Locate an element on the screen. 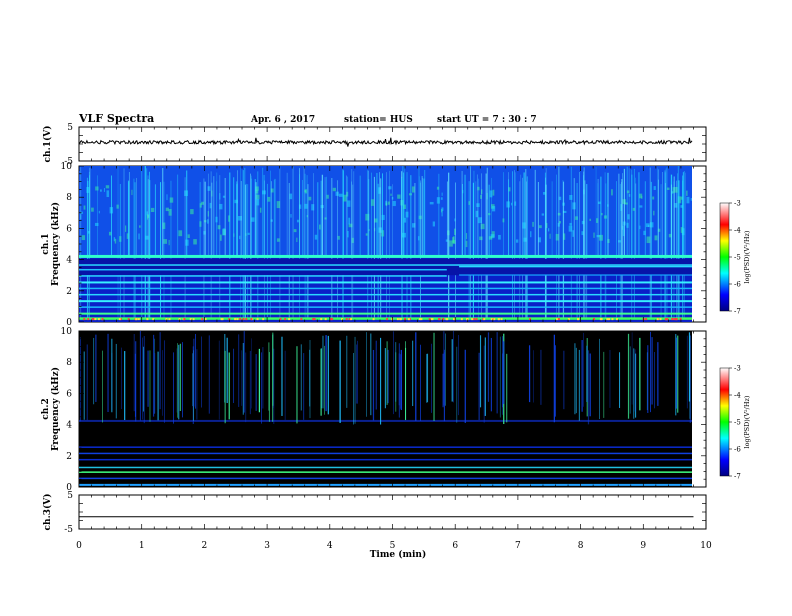 The image size is (792, 616). y-tick-label: 2 is located at coordinates (69, 292).